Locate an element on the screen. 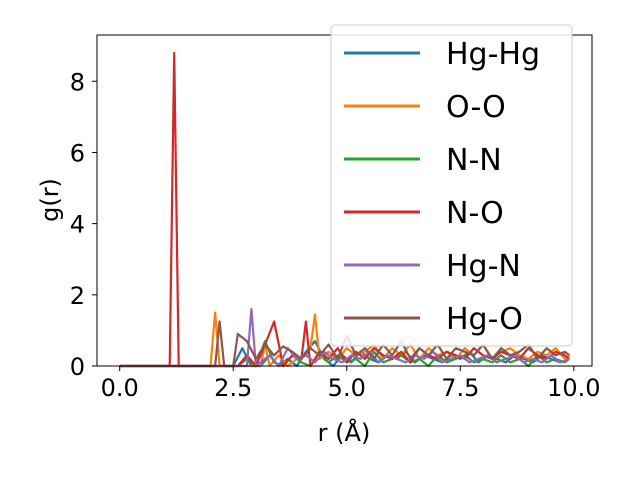 The height and width of the screenshot is (480, 640). y-axis-title: g(r) is located at coordinates (50, 200).